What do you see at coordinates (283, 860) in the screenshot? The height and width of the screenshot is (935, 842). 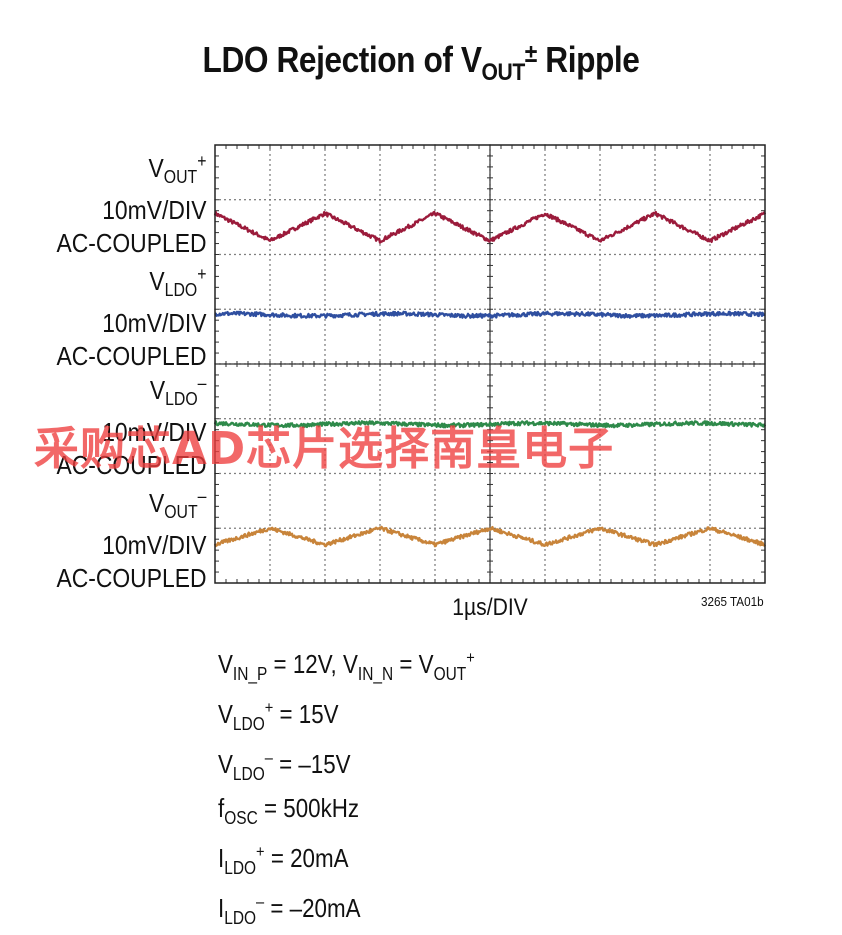 I see `condition-line: ILDO+ = 20mA` at bounding box center [283, 860].